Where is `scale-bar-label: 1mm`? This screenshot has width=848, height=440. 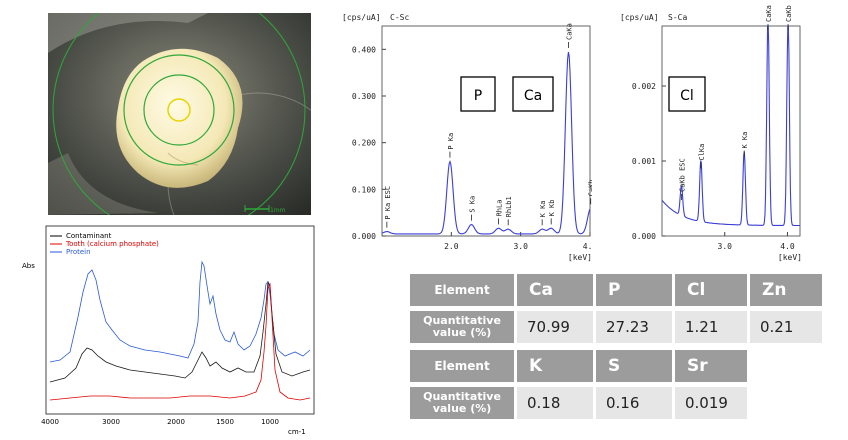
scale-bar-label: 1mm is located at coordinates (278, 210).